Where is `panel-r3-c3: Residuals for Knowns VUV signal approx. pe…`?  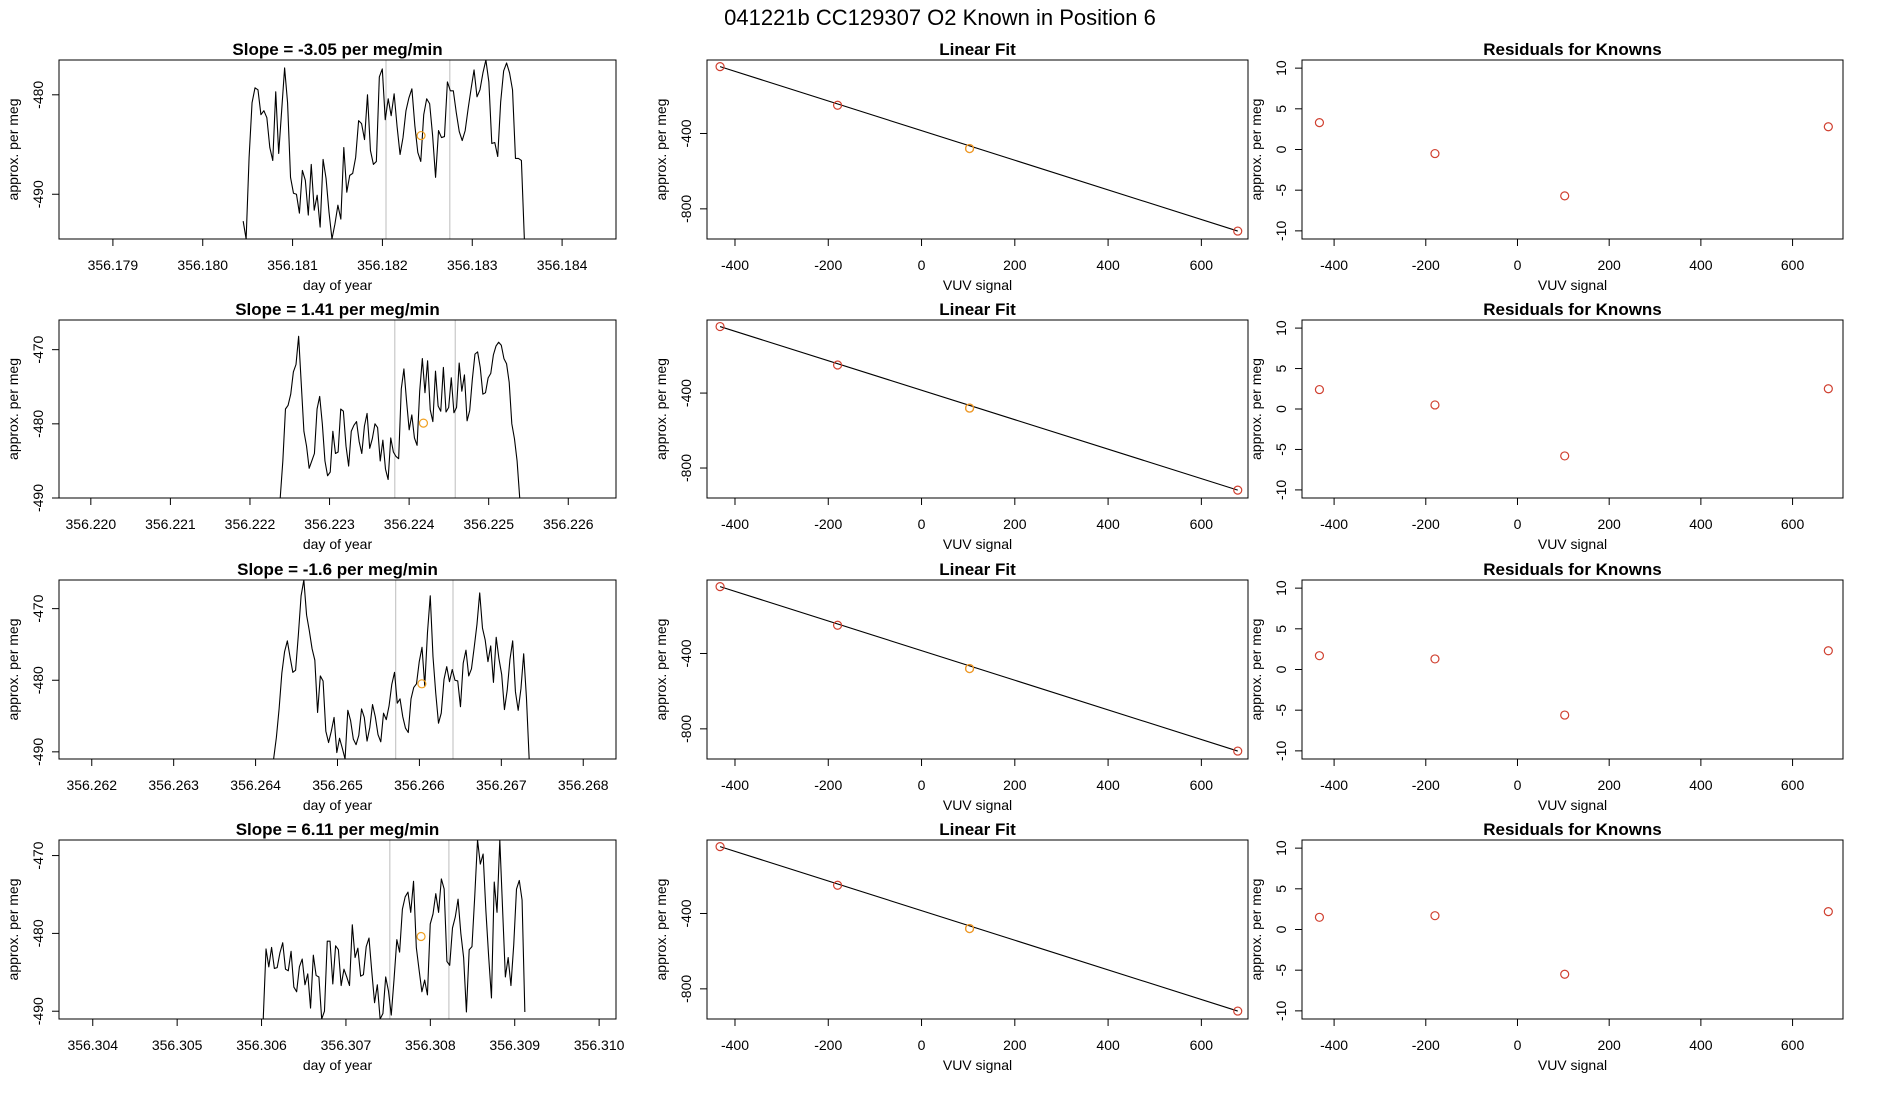
panel-r3-c3: Residuals for Knowns VUV signal approx. pe… is located at coordinates (1546, 686).